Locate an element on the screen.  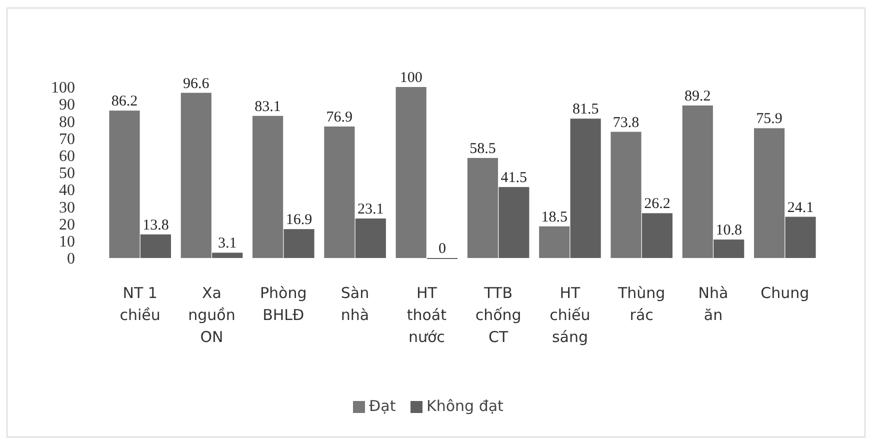
legend-label: Đạt is located at coordinates (382, 406).